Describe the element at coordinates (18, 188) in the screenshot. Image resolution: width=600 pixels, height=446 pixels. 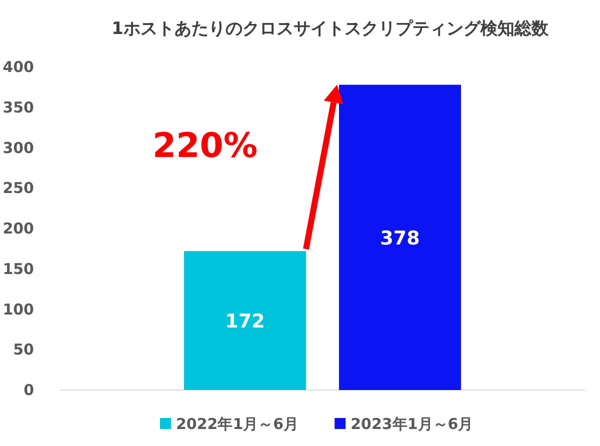
I see `y-tick-label: 250` at that location.